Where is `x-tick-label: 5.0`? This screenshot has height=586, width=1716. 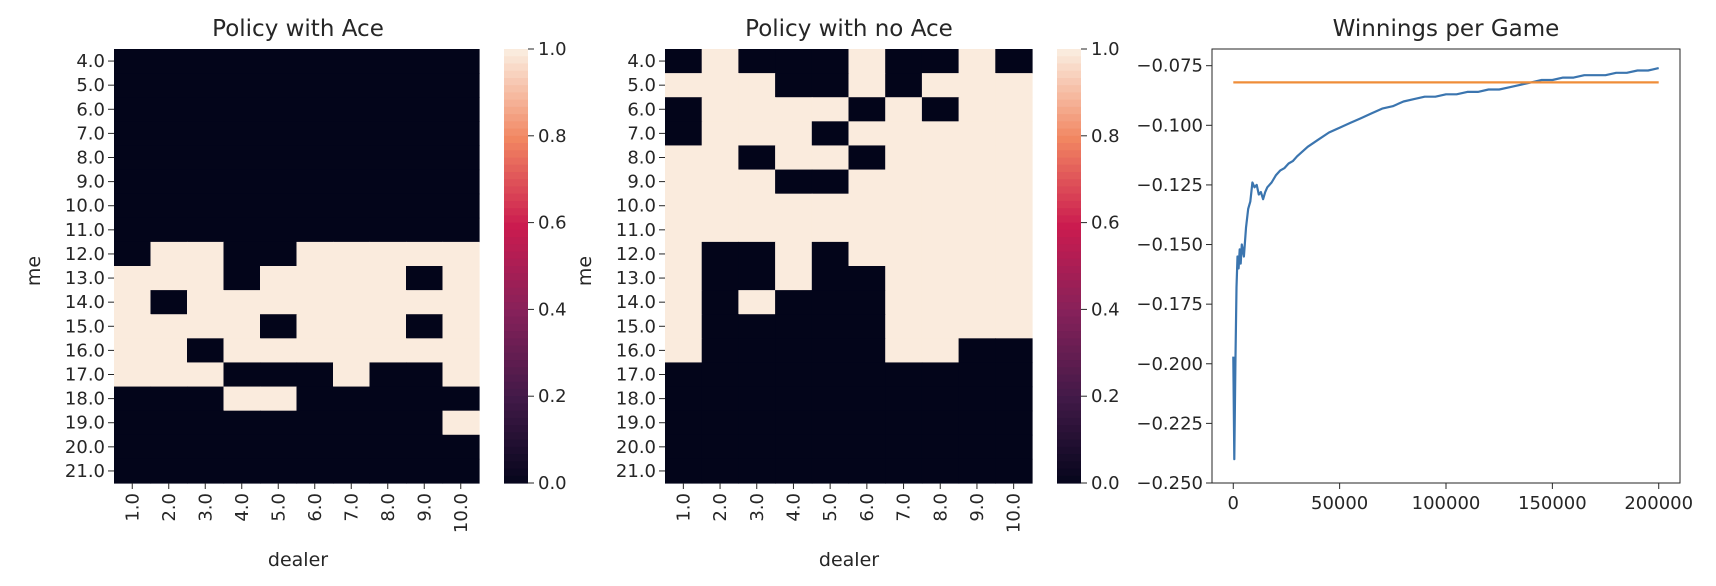
x-tick-label: 5.0 is located at coordinates (830, 507).